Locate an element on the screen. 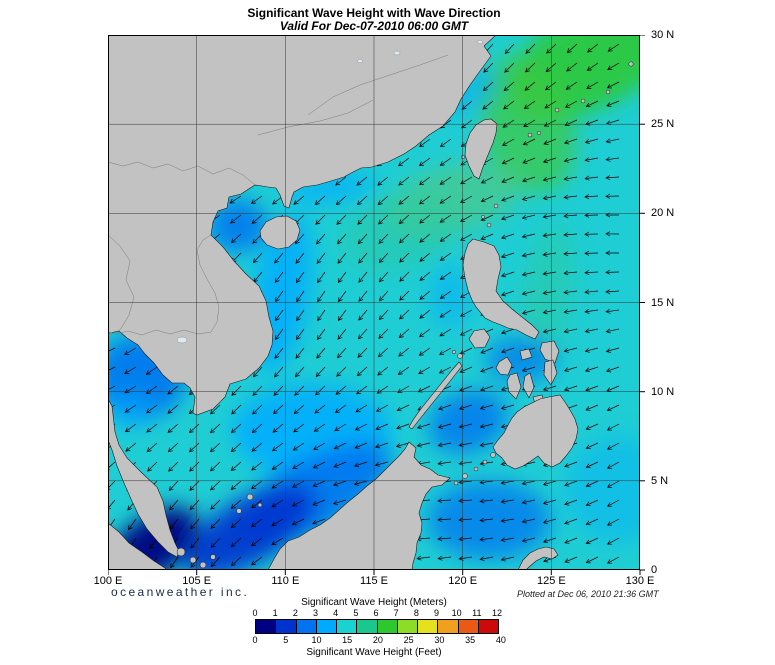 This screenshot has height=665, width=775. meters-tick-label: 7 is located at coordinates (396, 613).